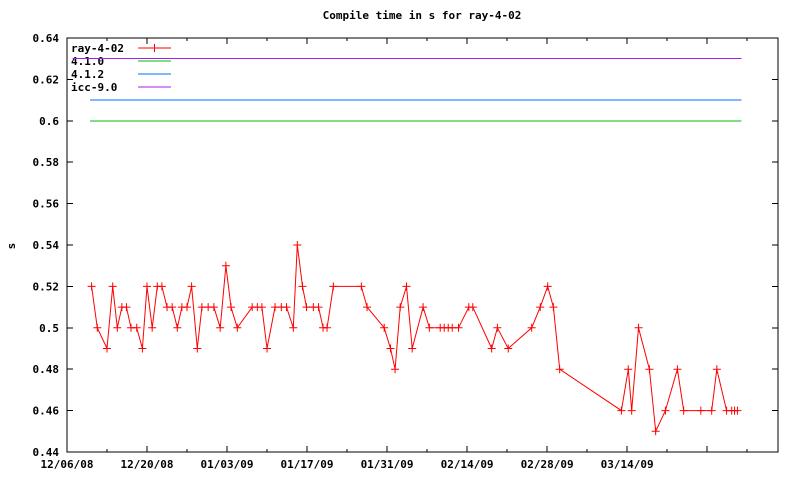 Image resolution: width=800 pixels, height=484 pixels. What do you see at coordinates (46, 411) in the screenshot?
I see `y-tick-label: 0.46` at bounding box center [46, 411].